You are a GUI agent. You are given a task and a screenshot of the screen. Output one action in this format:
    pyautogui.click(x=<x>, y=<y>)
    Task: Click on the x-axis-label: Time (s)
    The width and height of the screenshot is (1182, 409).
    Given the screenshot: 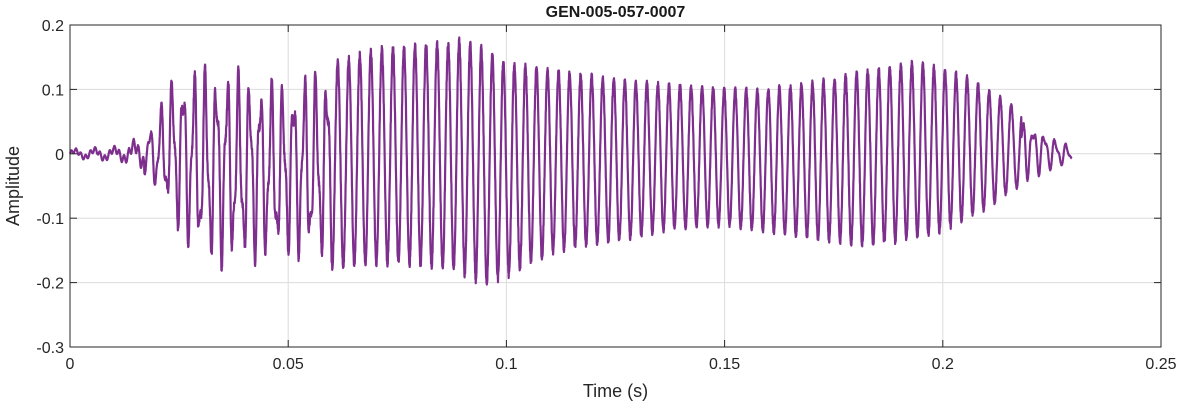 What is the action you would take?
    pyautogui.click(x=615, y=391)
    